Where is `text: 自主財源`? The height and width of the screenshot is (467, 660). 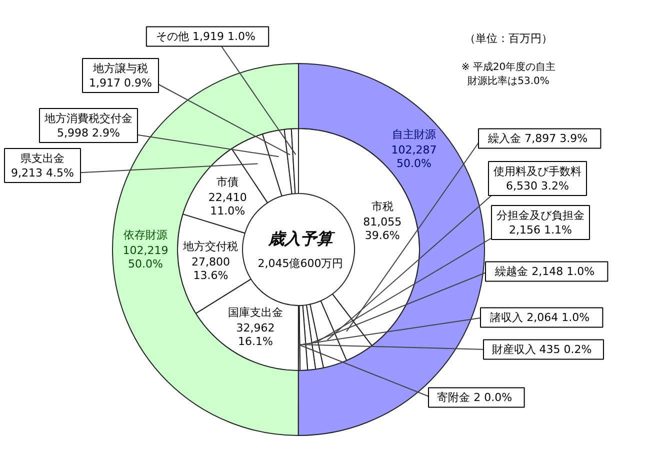
text: 自主財源 is located at coordinates (414, 135).